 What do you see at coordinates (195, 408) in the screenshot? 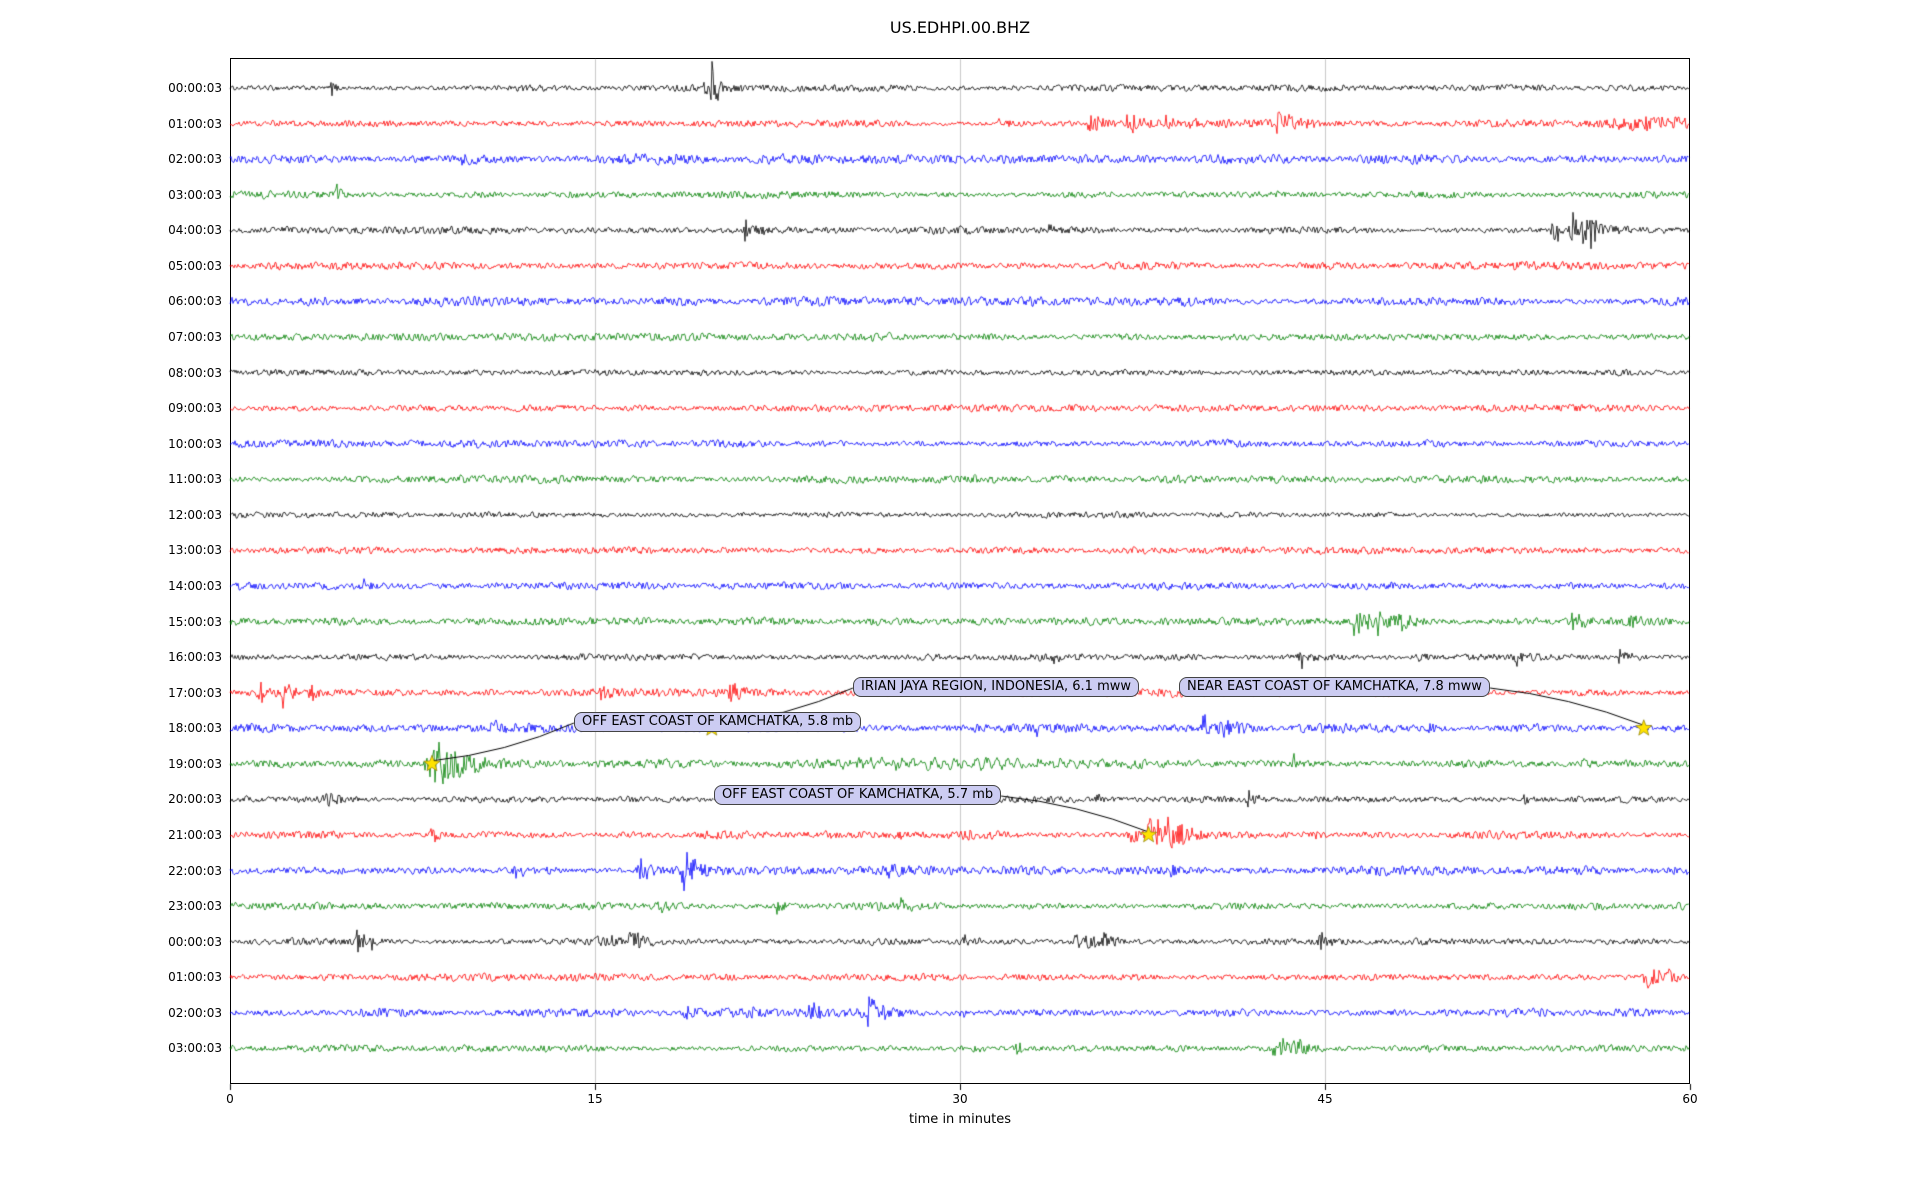
I see `trace-time-label: 09:00:03` at bounding box center [195, 408].